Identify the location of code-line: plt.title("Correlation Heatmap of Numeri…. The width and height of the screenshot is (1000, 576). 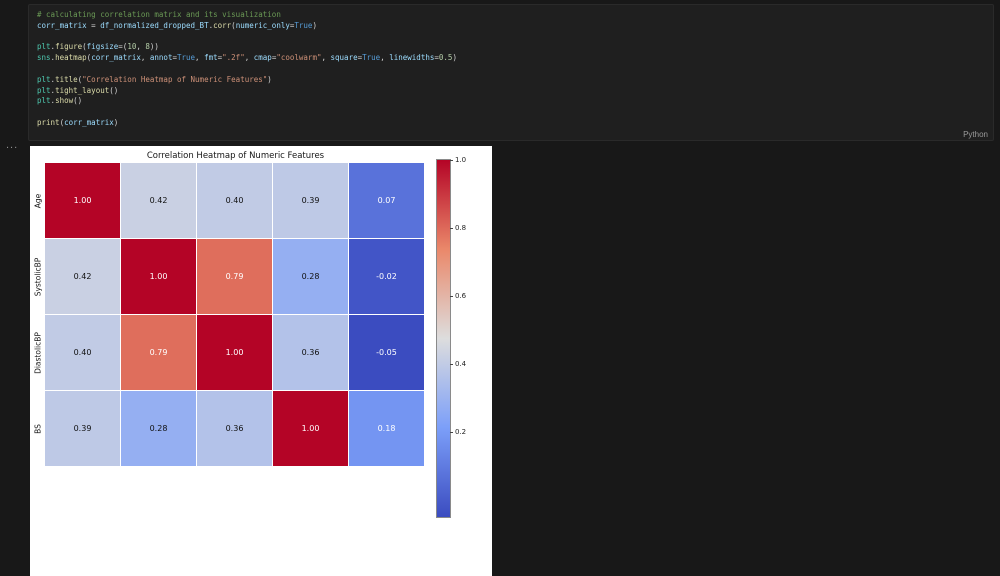
(154, 79).